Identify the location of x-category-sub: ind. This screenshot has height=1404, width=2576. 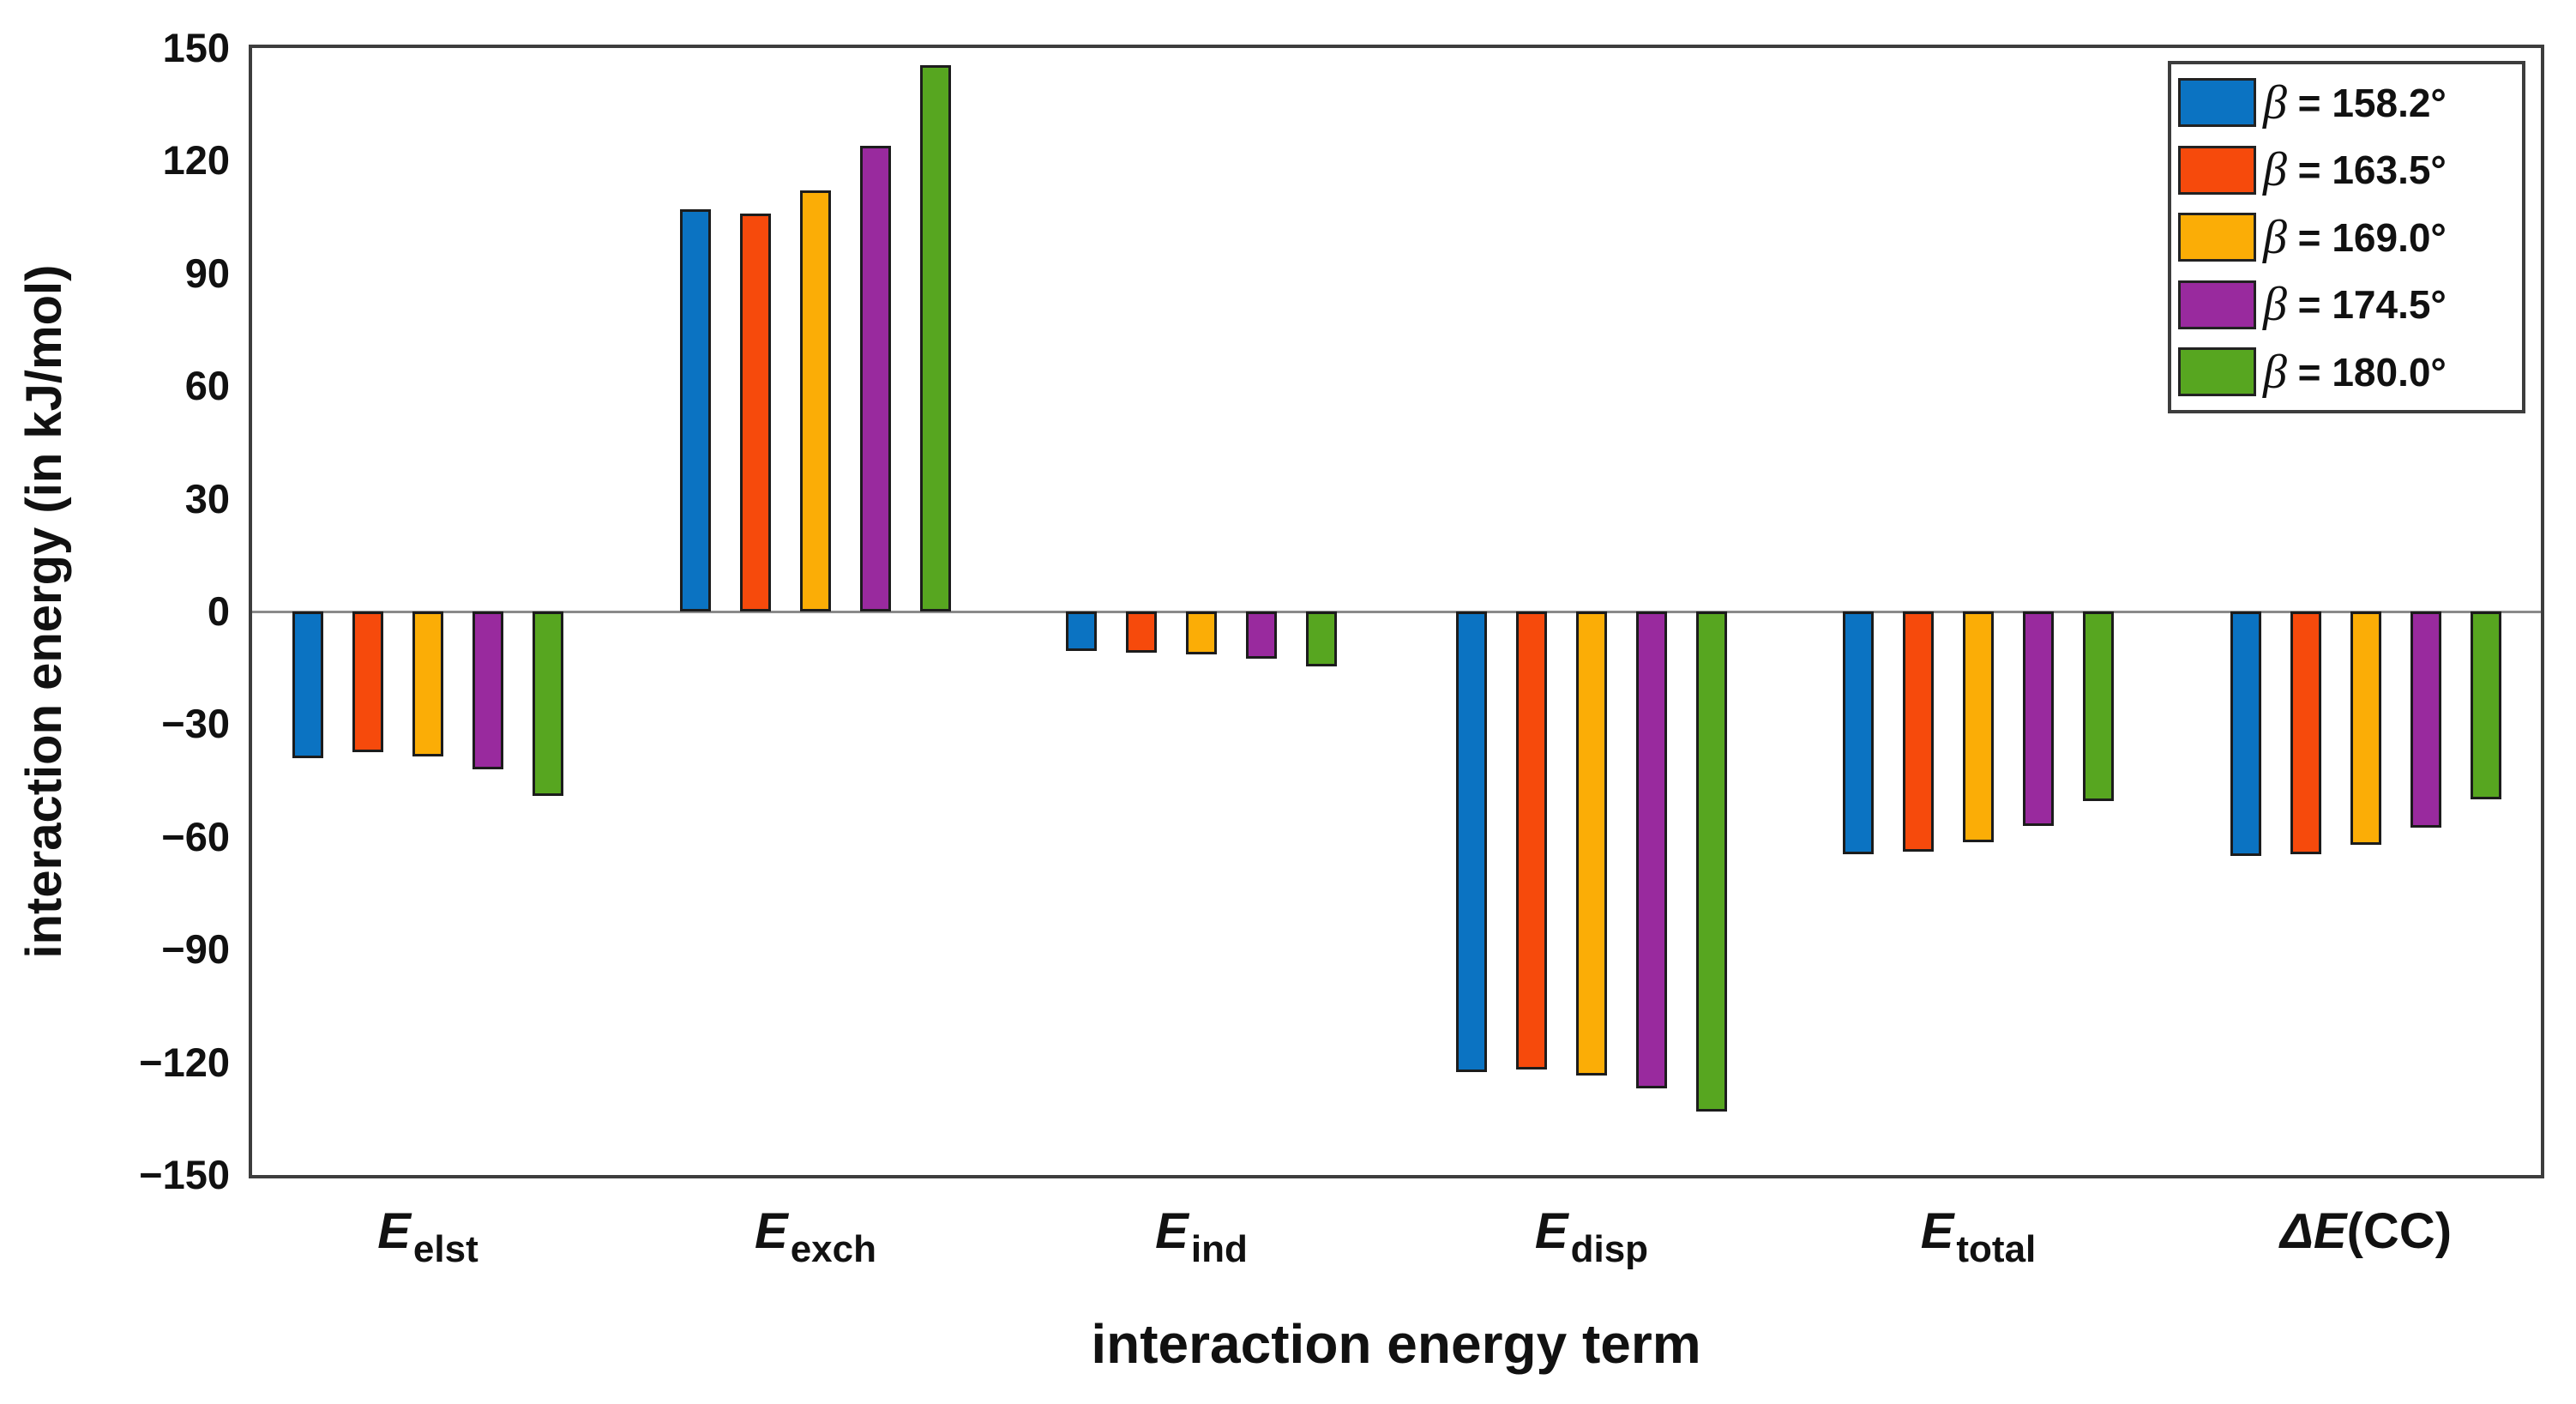
(1219, 1249).